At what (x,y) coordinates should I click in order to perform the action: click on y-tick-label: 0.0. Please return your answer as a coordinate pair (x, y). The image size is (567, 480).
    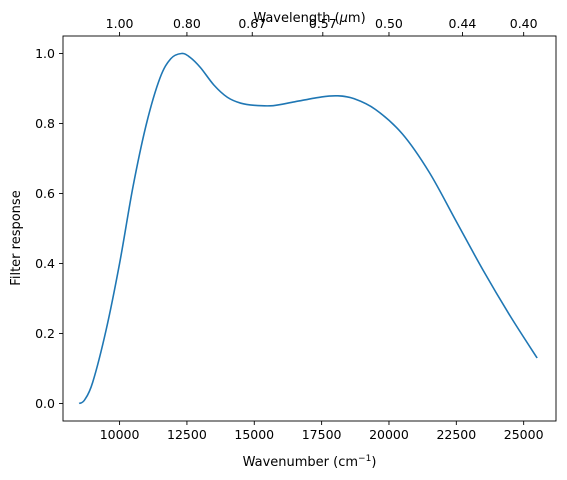
    Looking at the image, I should click on (45, 403).